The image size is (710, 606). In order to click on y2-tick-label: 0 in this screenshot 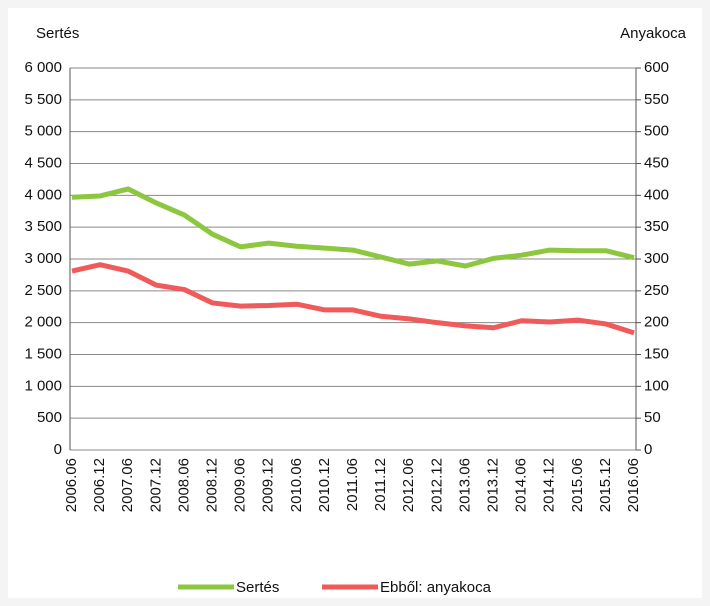, I will do `click(648, 449)`.